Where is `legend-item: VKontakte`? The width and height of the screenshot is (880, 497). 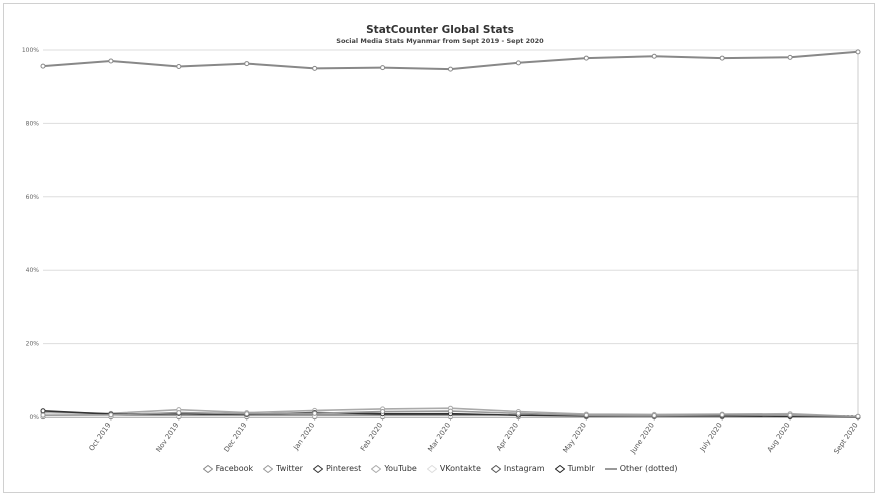
legend-item: VKontakte is located at coordinates (453, 468).